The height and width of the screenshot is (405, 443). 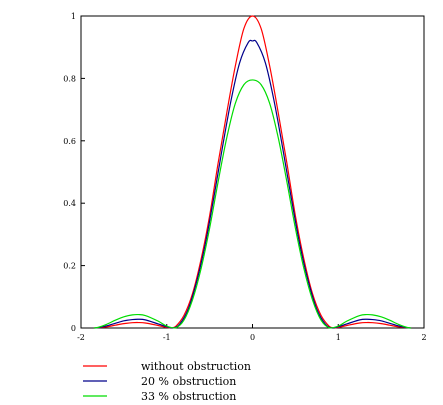 I want to click on legend-label-2: 20 % obstruction, so click(x=188, y=381).